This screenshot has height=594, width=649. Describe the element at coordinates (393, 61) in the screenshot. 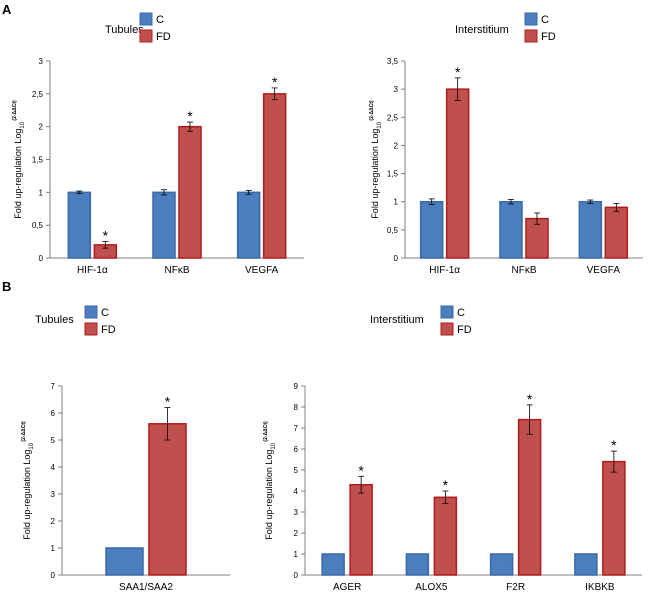

I see `y-tick-label: 3,5` at that location.